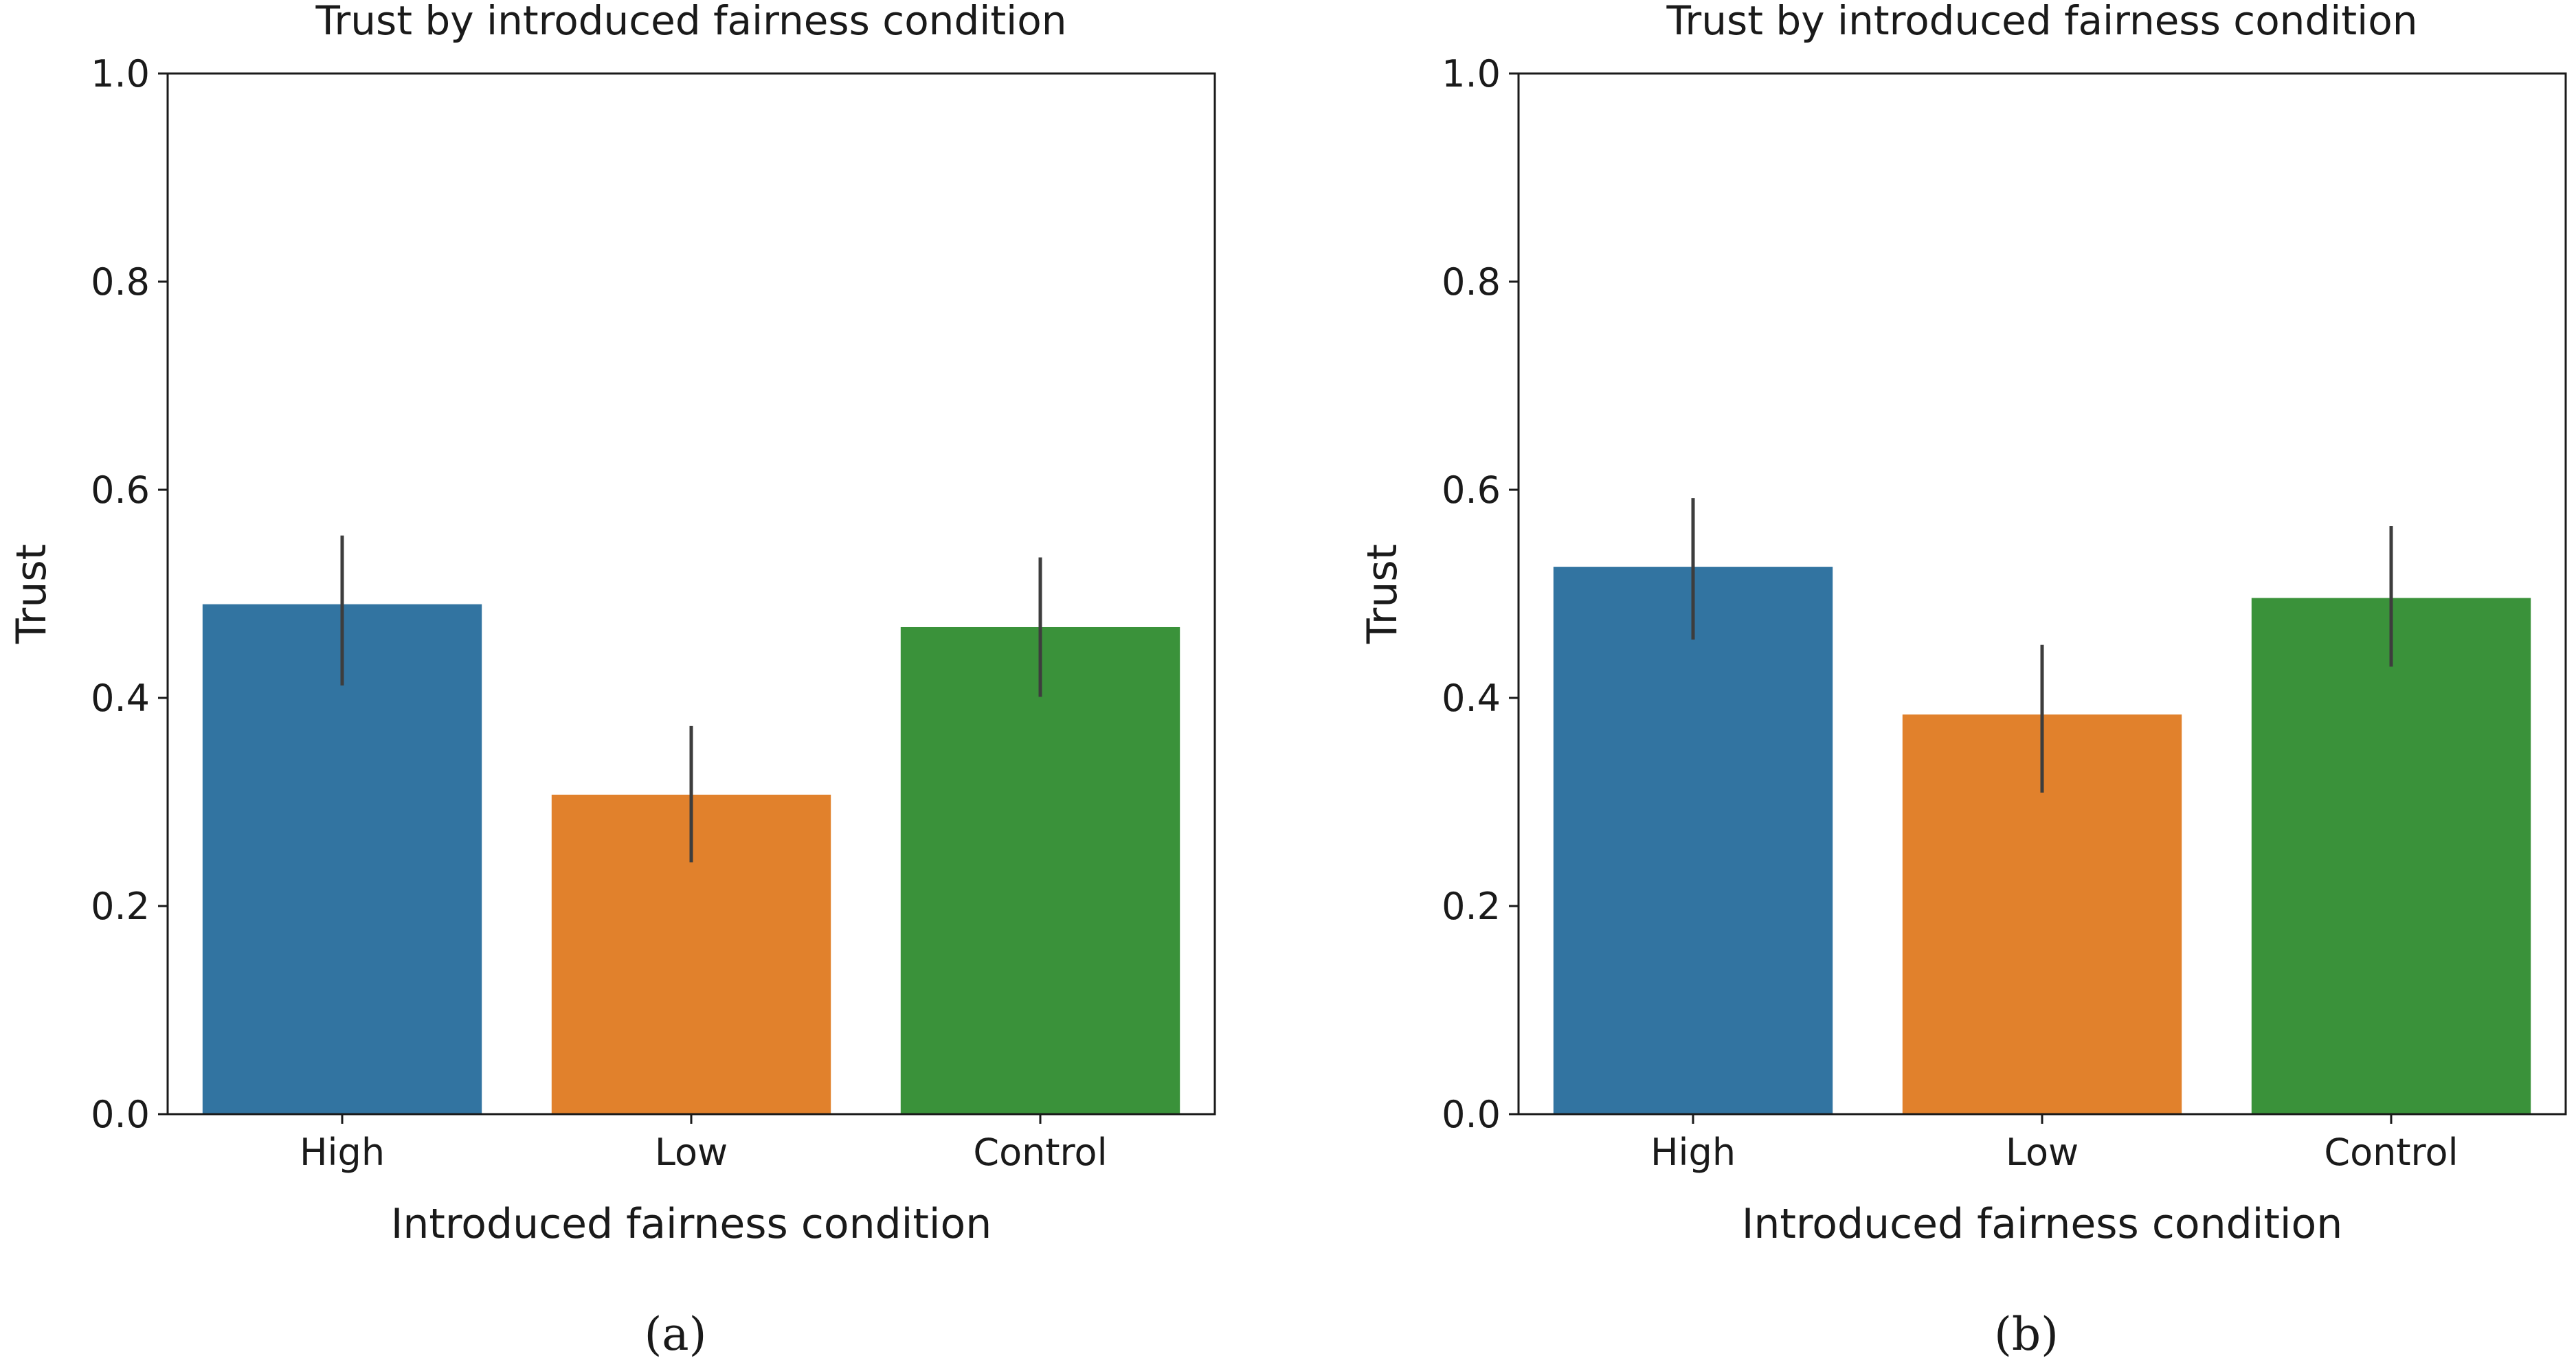 The image size is (2576, 1369). I want to click on panel-caption: (a), so click(676, 1335).